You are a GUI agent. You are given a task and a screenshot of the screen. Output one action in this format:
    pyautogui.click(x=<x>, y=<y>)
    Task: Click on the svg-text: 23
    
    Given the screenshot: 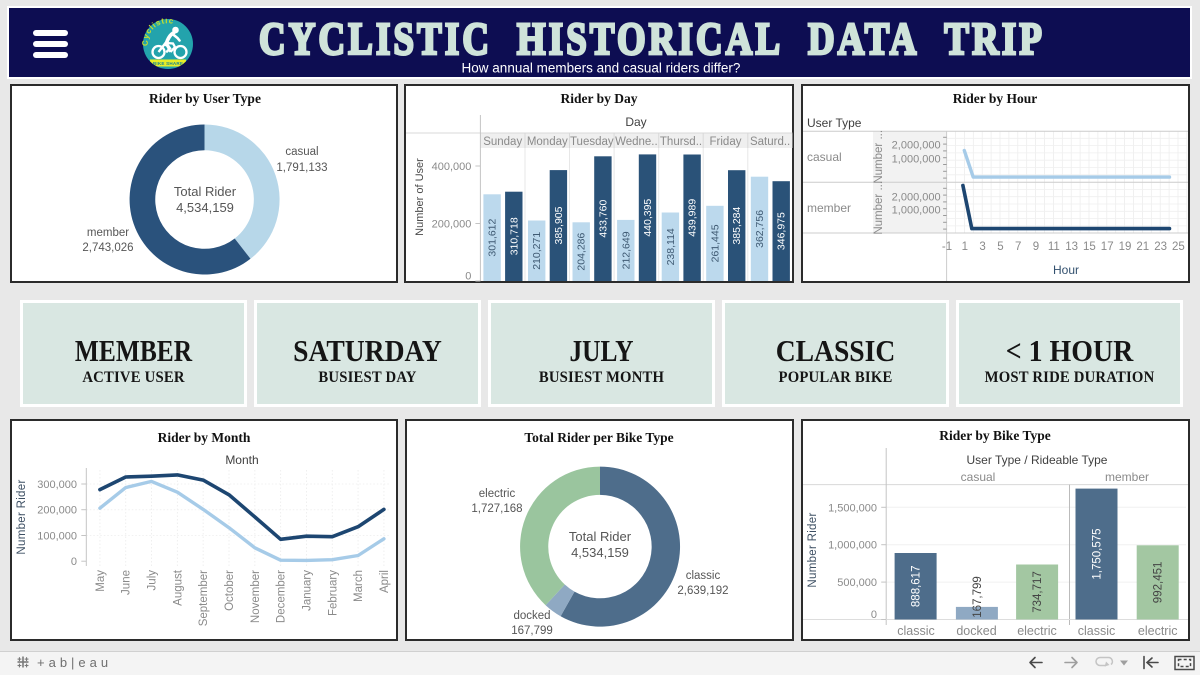 What is the action you would take?
    pyautogui.click(x=1160, y=247)
    